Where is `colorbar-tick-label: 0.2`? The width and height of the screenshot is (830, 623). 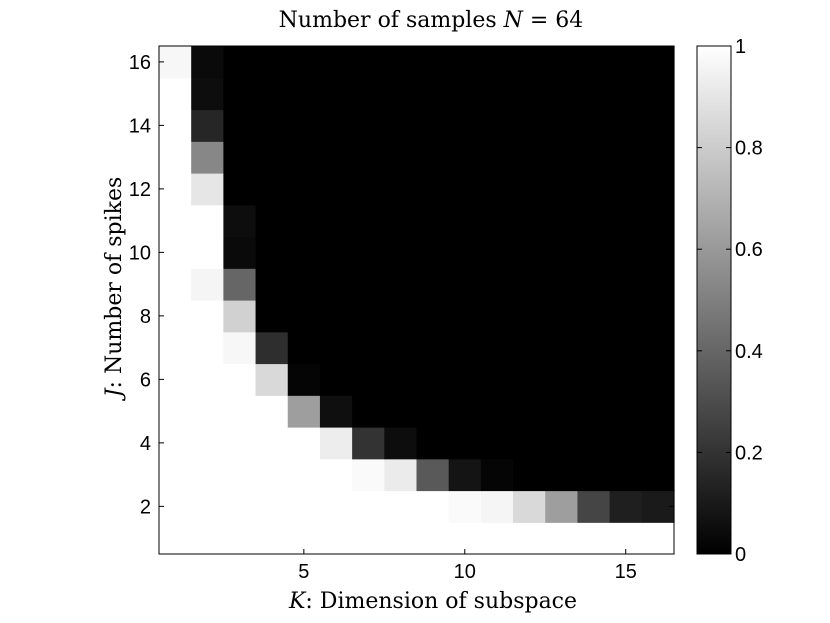 colorbar-tick-label: 0.2 is located at coordinates (749, 453).